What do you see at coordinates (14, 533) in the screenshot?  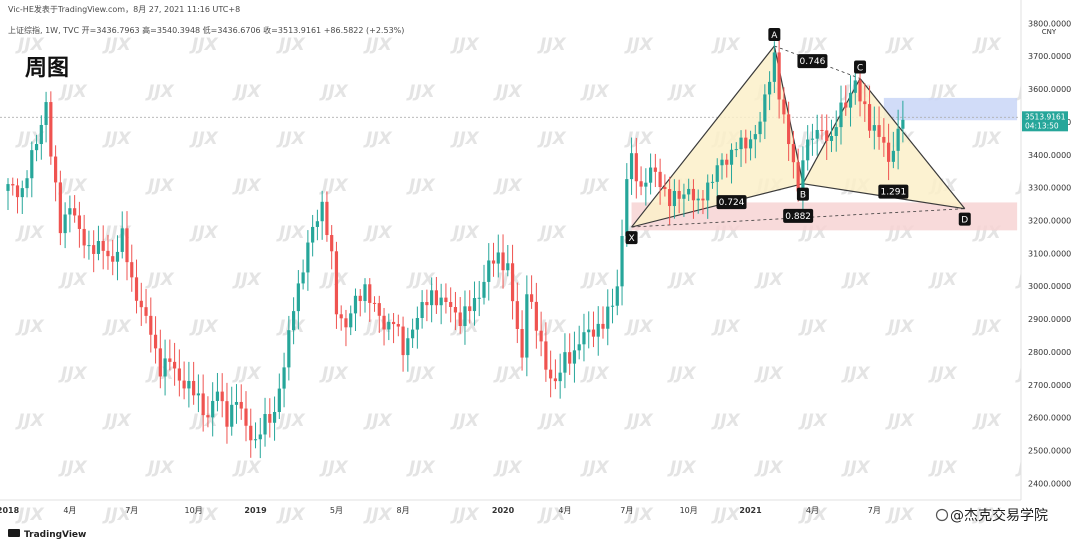 I see `tradingview-logo-icon` at bounding box center [14, 533].